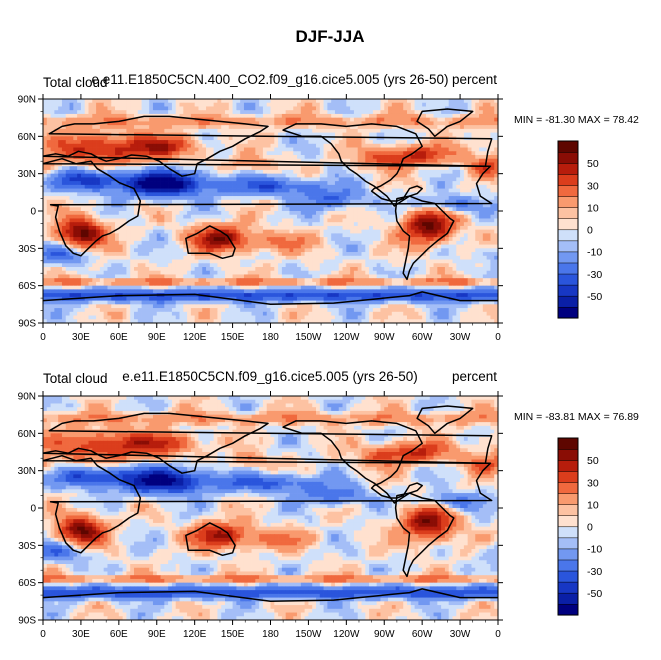 This screenshot has width=661, height=660. I want to click on colorbar-label: -30, so click(594, 275).